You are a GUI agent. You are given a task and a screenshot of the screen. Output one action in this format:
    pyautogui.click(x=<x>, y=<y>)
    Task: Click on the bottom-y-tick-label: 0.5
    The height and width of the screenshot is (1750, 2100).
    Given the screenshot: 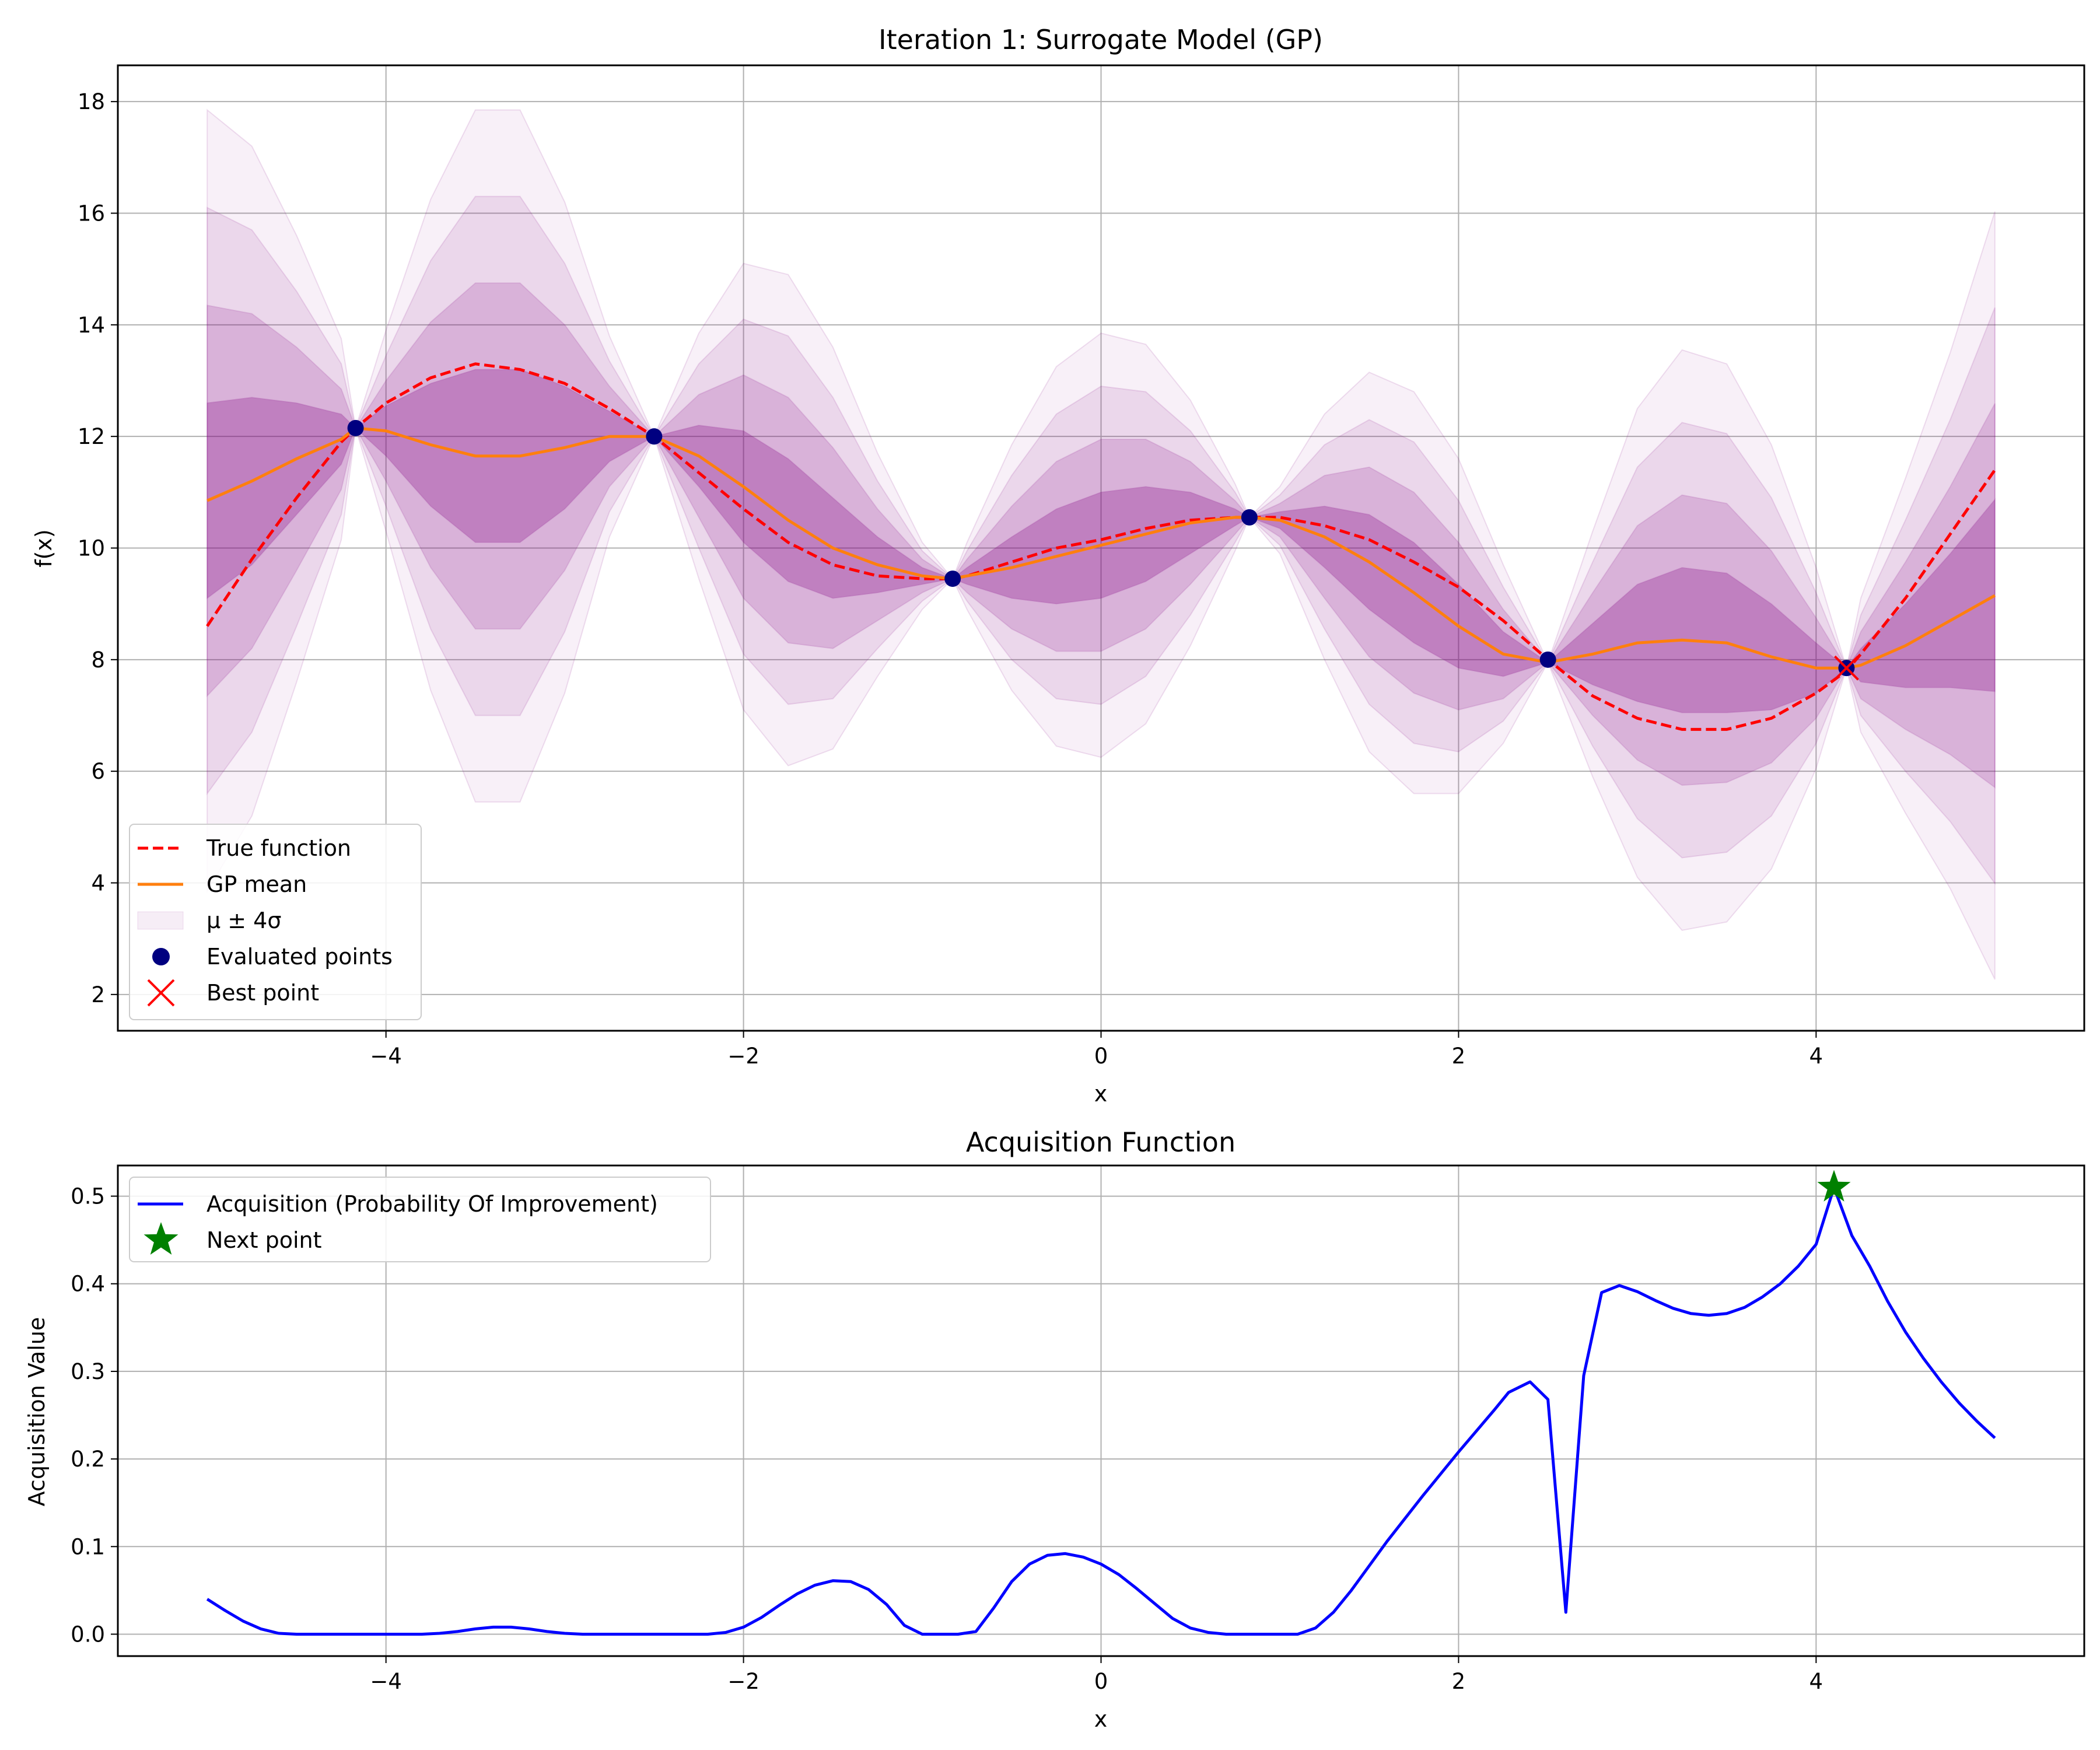 What is the action you would take?
    pyautogui.click(x=88, y=1196)
    